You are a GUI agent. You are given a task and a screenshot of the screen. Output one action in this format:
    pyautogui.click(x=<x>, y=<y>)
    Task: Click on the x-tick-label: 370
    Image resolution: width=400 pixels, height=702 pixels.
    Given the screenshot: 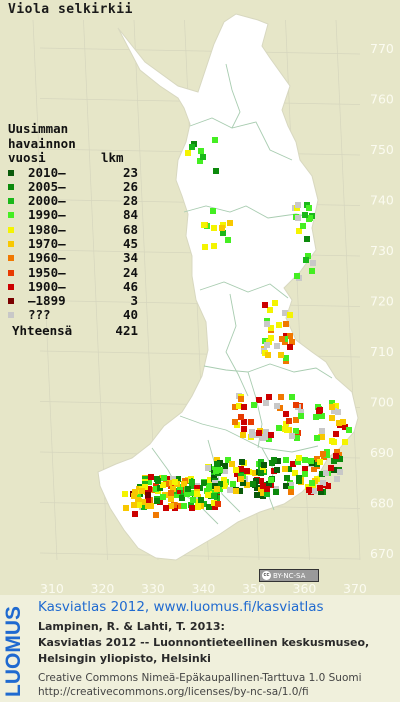 What is the action you would take?
    pyautogui.click(x=355, y=588)
    